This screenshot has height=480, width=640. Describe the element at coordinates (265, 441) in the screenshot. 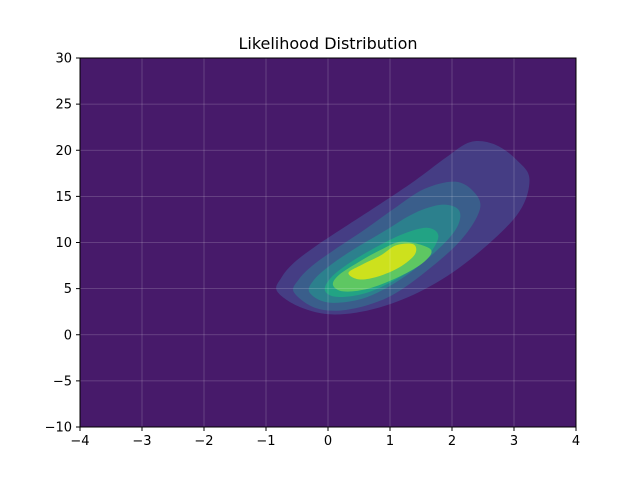

I see `x-tick-label: −1` at that location.